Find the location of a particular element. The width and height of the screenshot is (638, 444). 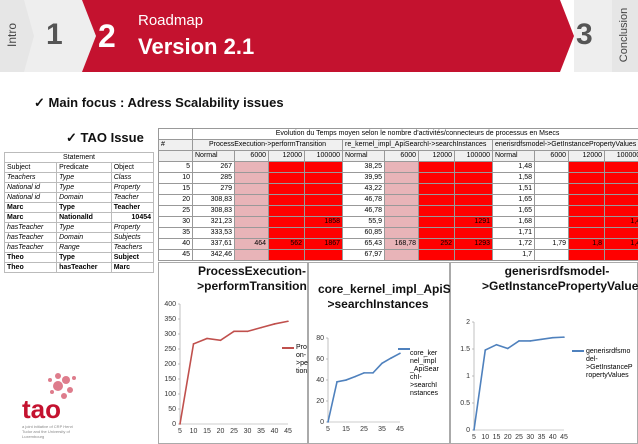

y-tick-label: 80 is located at coordinates (320, 338).